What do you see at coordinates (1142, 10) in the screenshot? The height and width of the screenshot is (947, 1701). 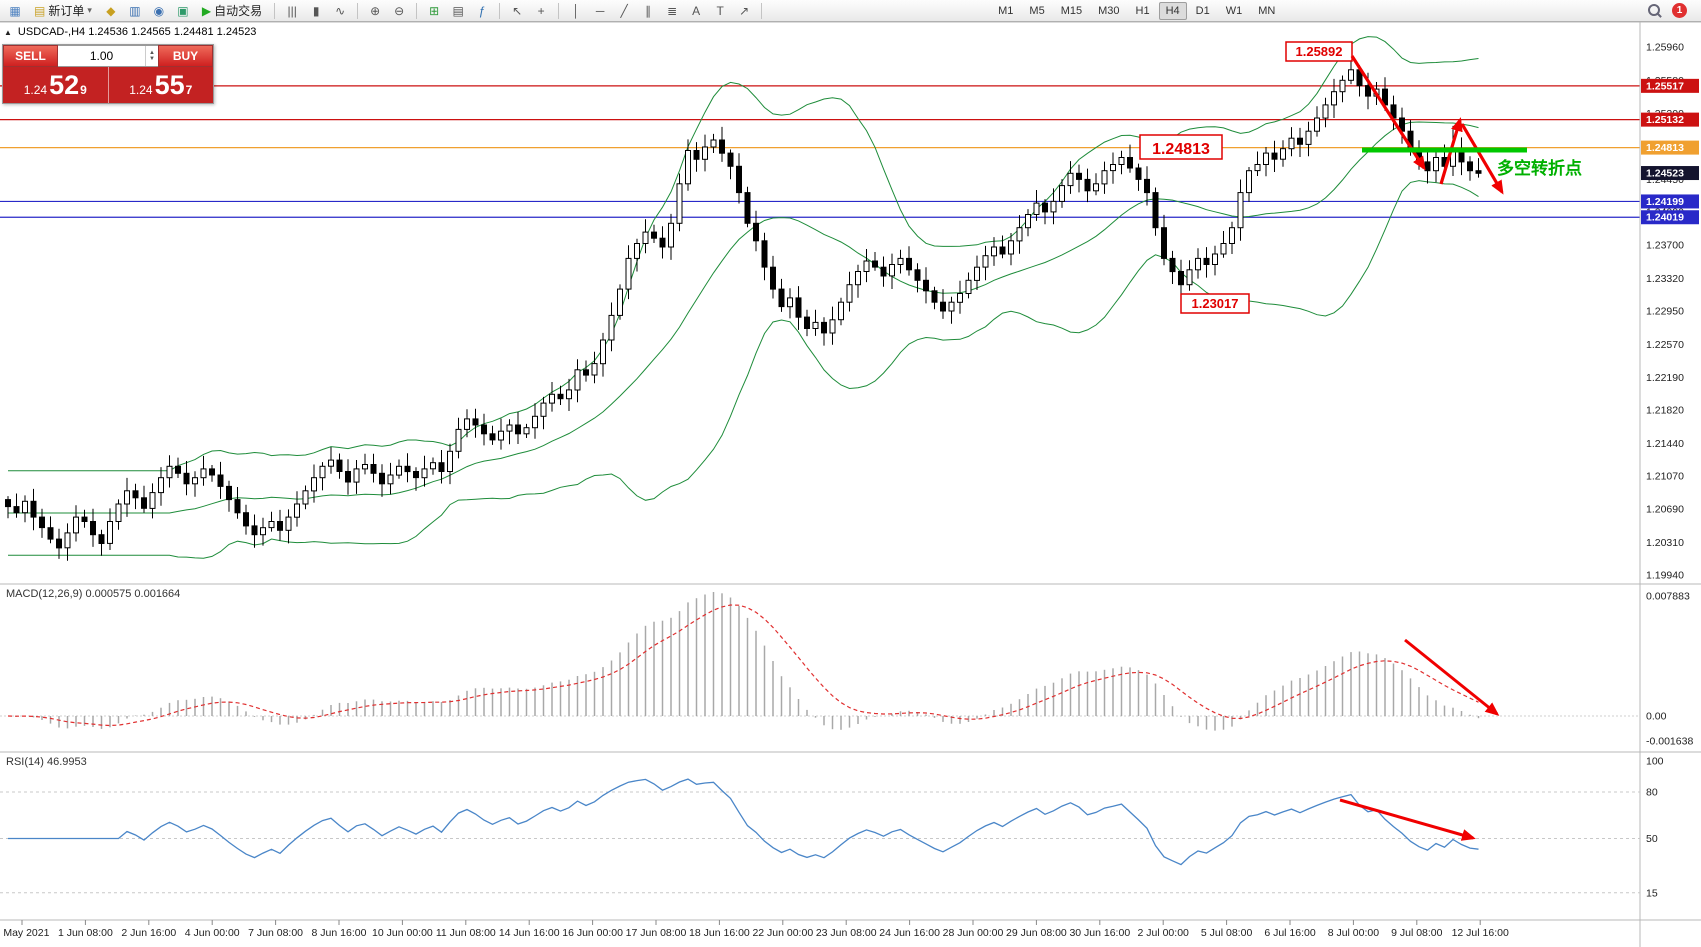 I see `timeframe-button-h1: H1` at bounding box center [1142, 10].